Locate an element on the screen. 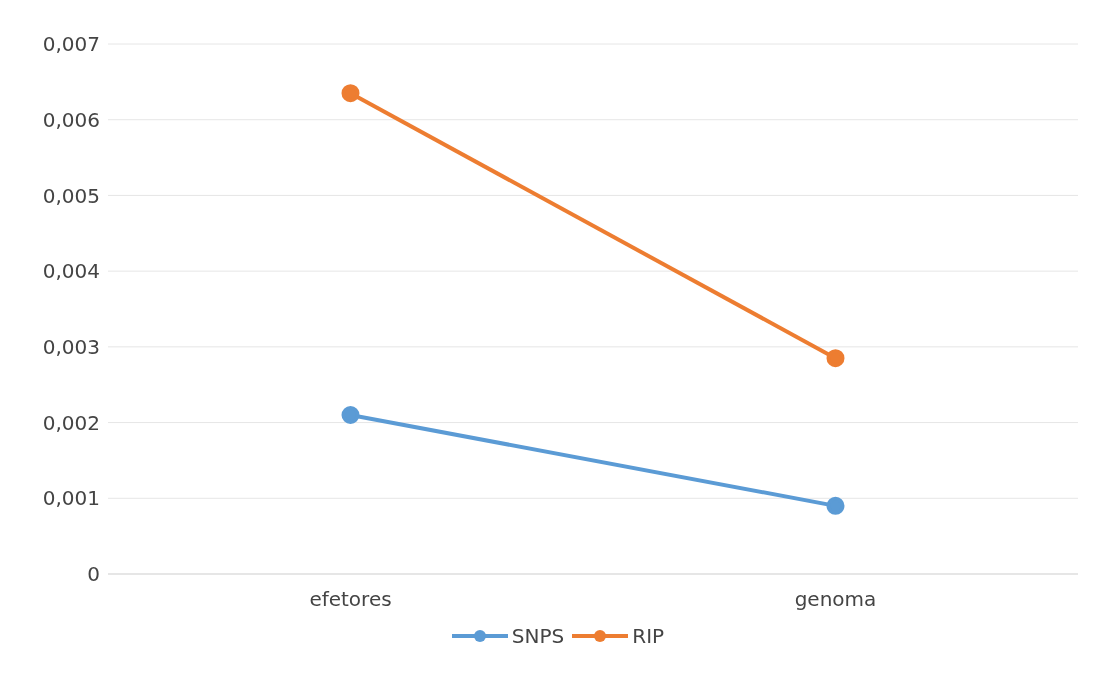 The height and width of the screenshot is (676, 1096). y-tick-label: 0,002 is located at coordinates (71, 422).